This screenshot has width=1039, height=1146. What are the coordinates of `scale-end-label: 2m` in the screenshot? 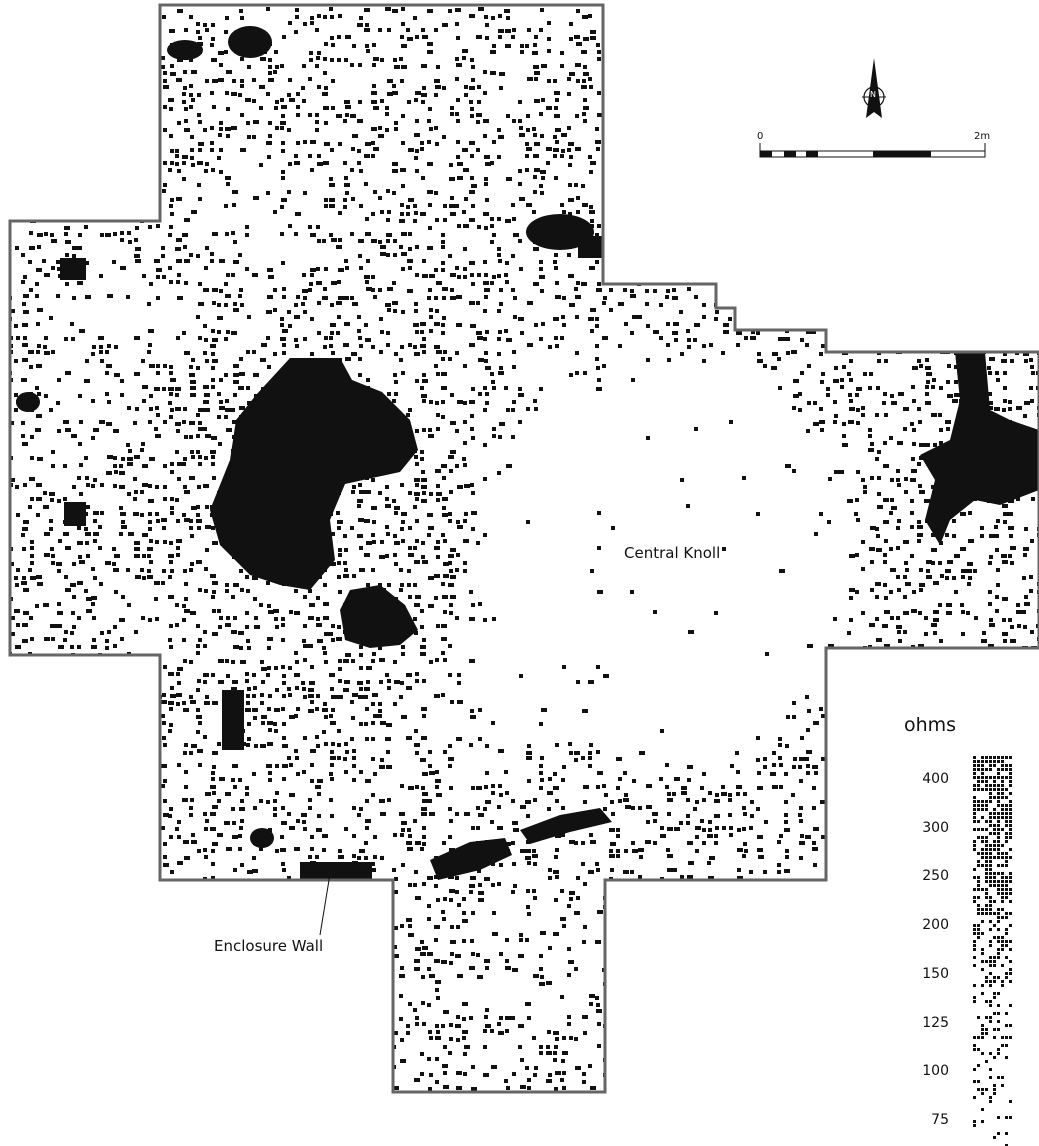 It's located at (982, 136).